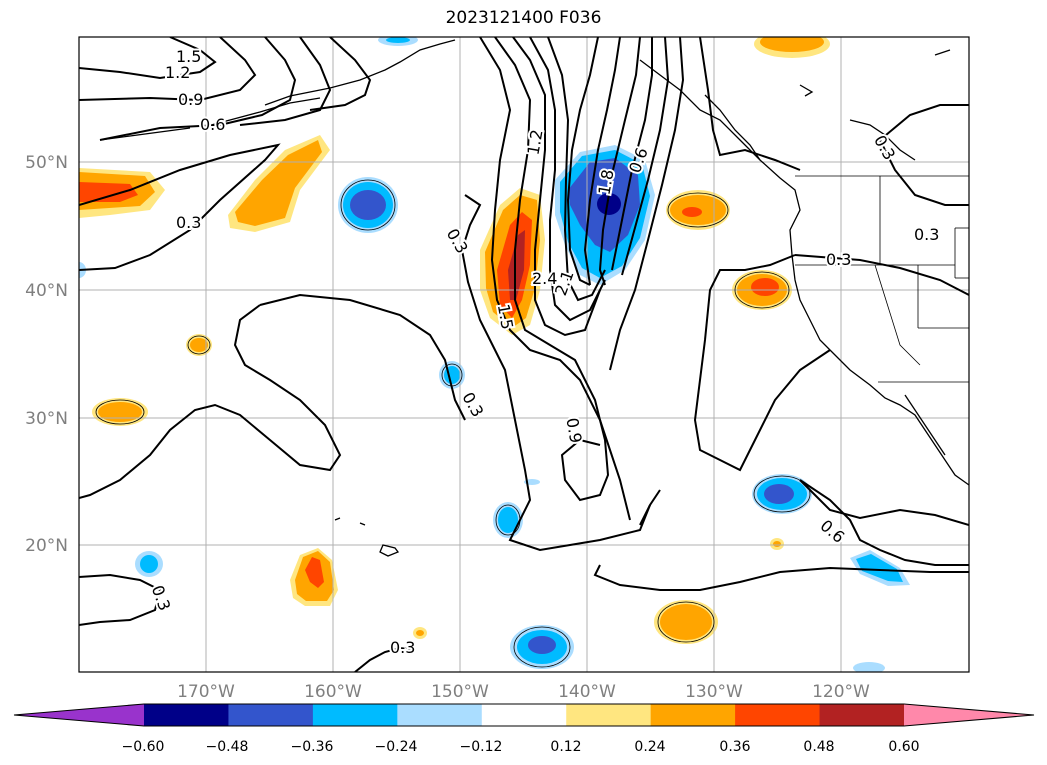 The image size is (1047, 765). What do you see at coordinates (227, 747) in the screenshot?
I see `colorbar-tick-label: −0.48` at bounding box center [227, 747].